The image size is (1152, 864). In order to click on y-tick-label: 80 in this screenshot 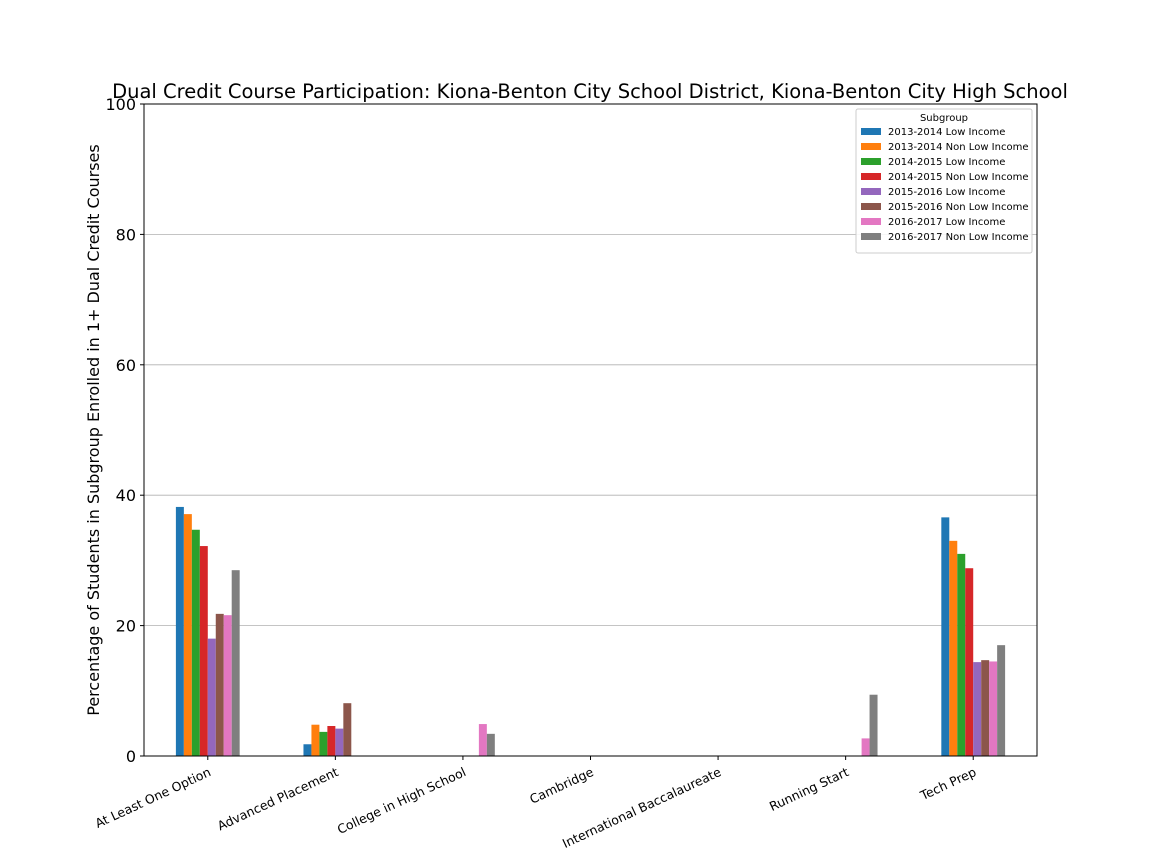, I will do `click(126, 234)`.